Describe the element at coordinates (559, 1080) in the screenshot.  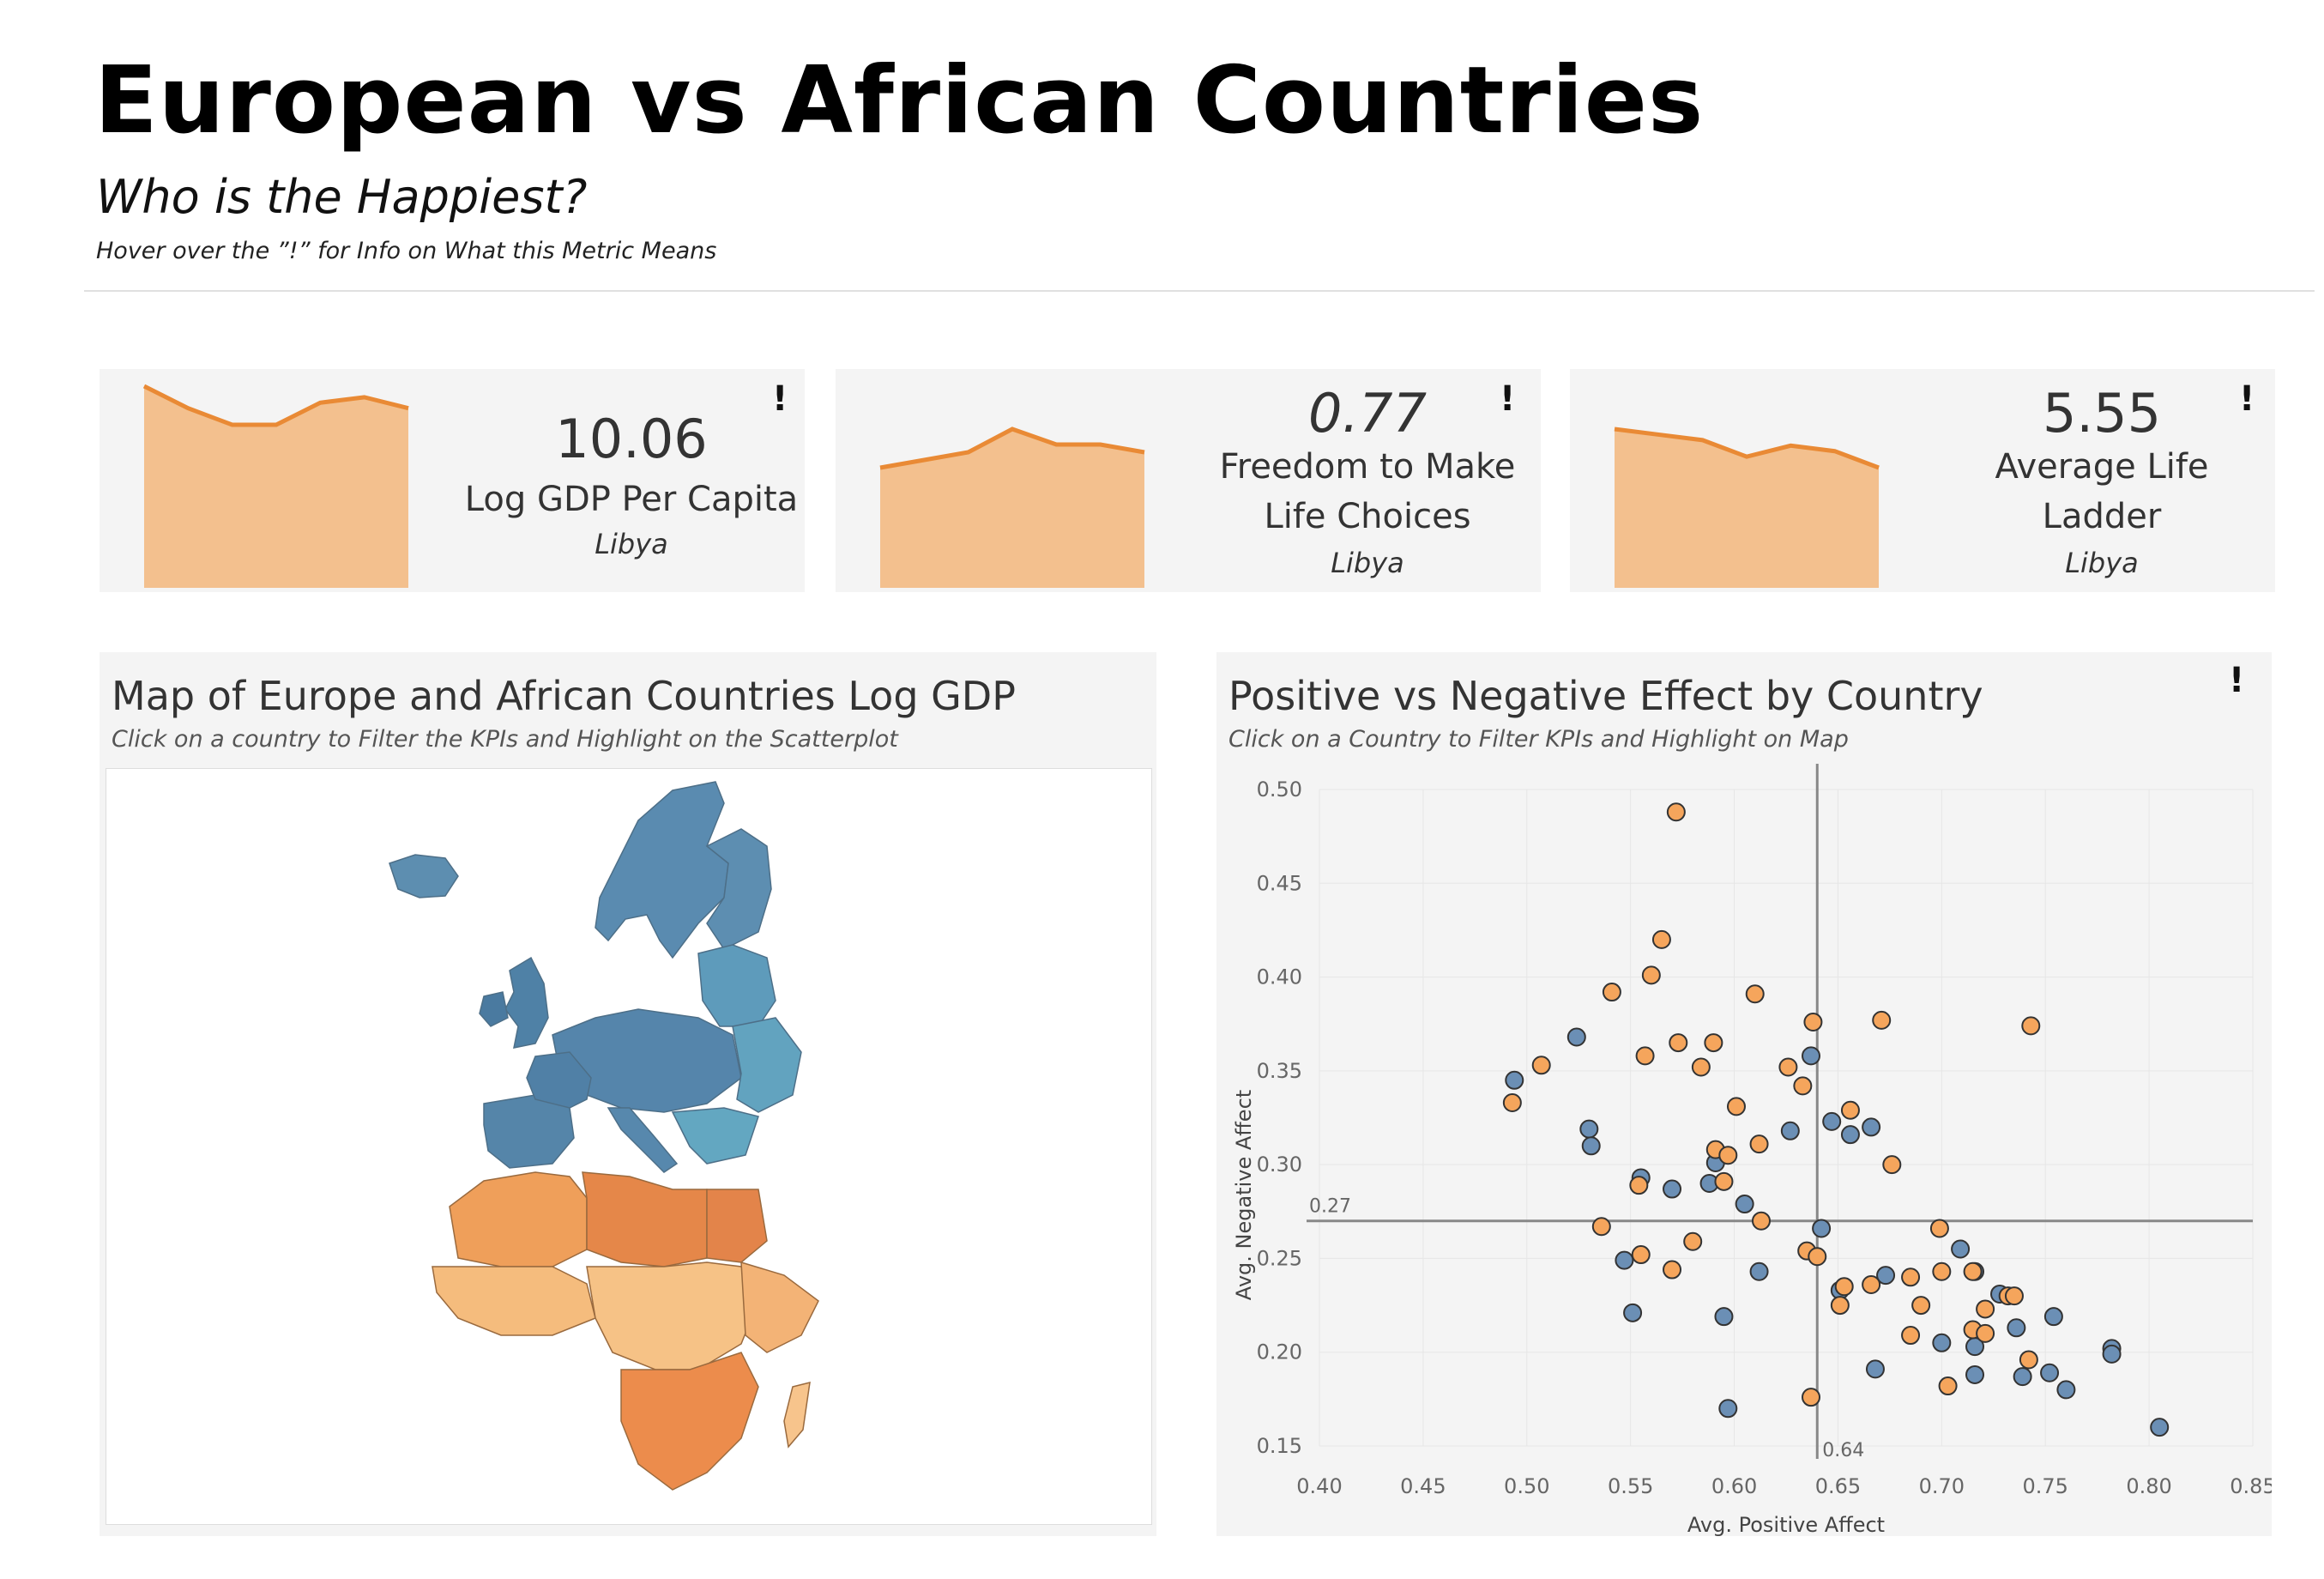
I see `map-region-france` at that location.